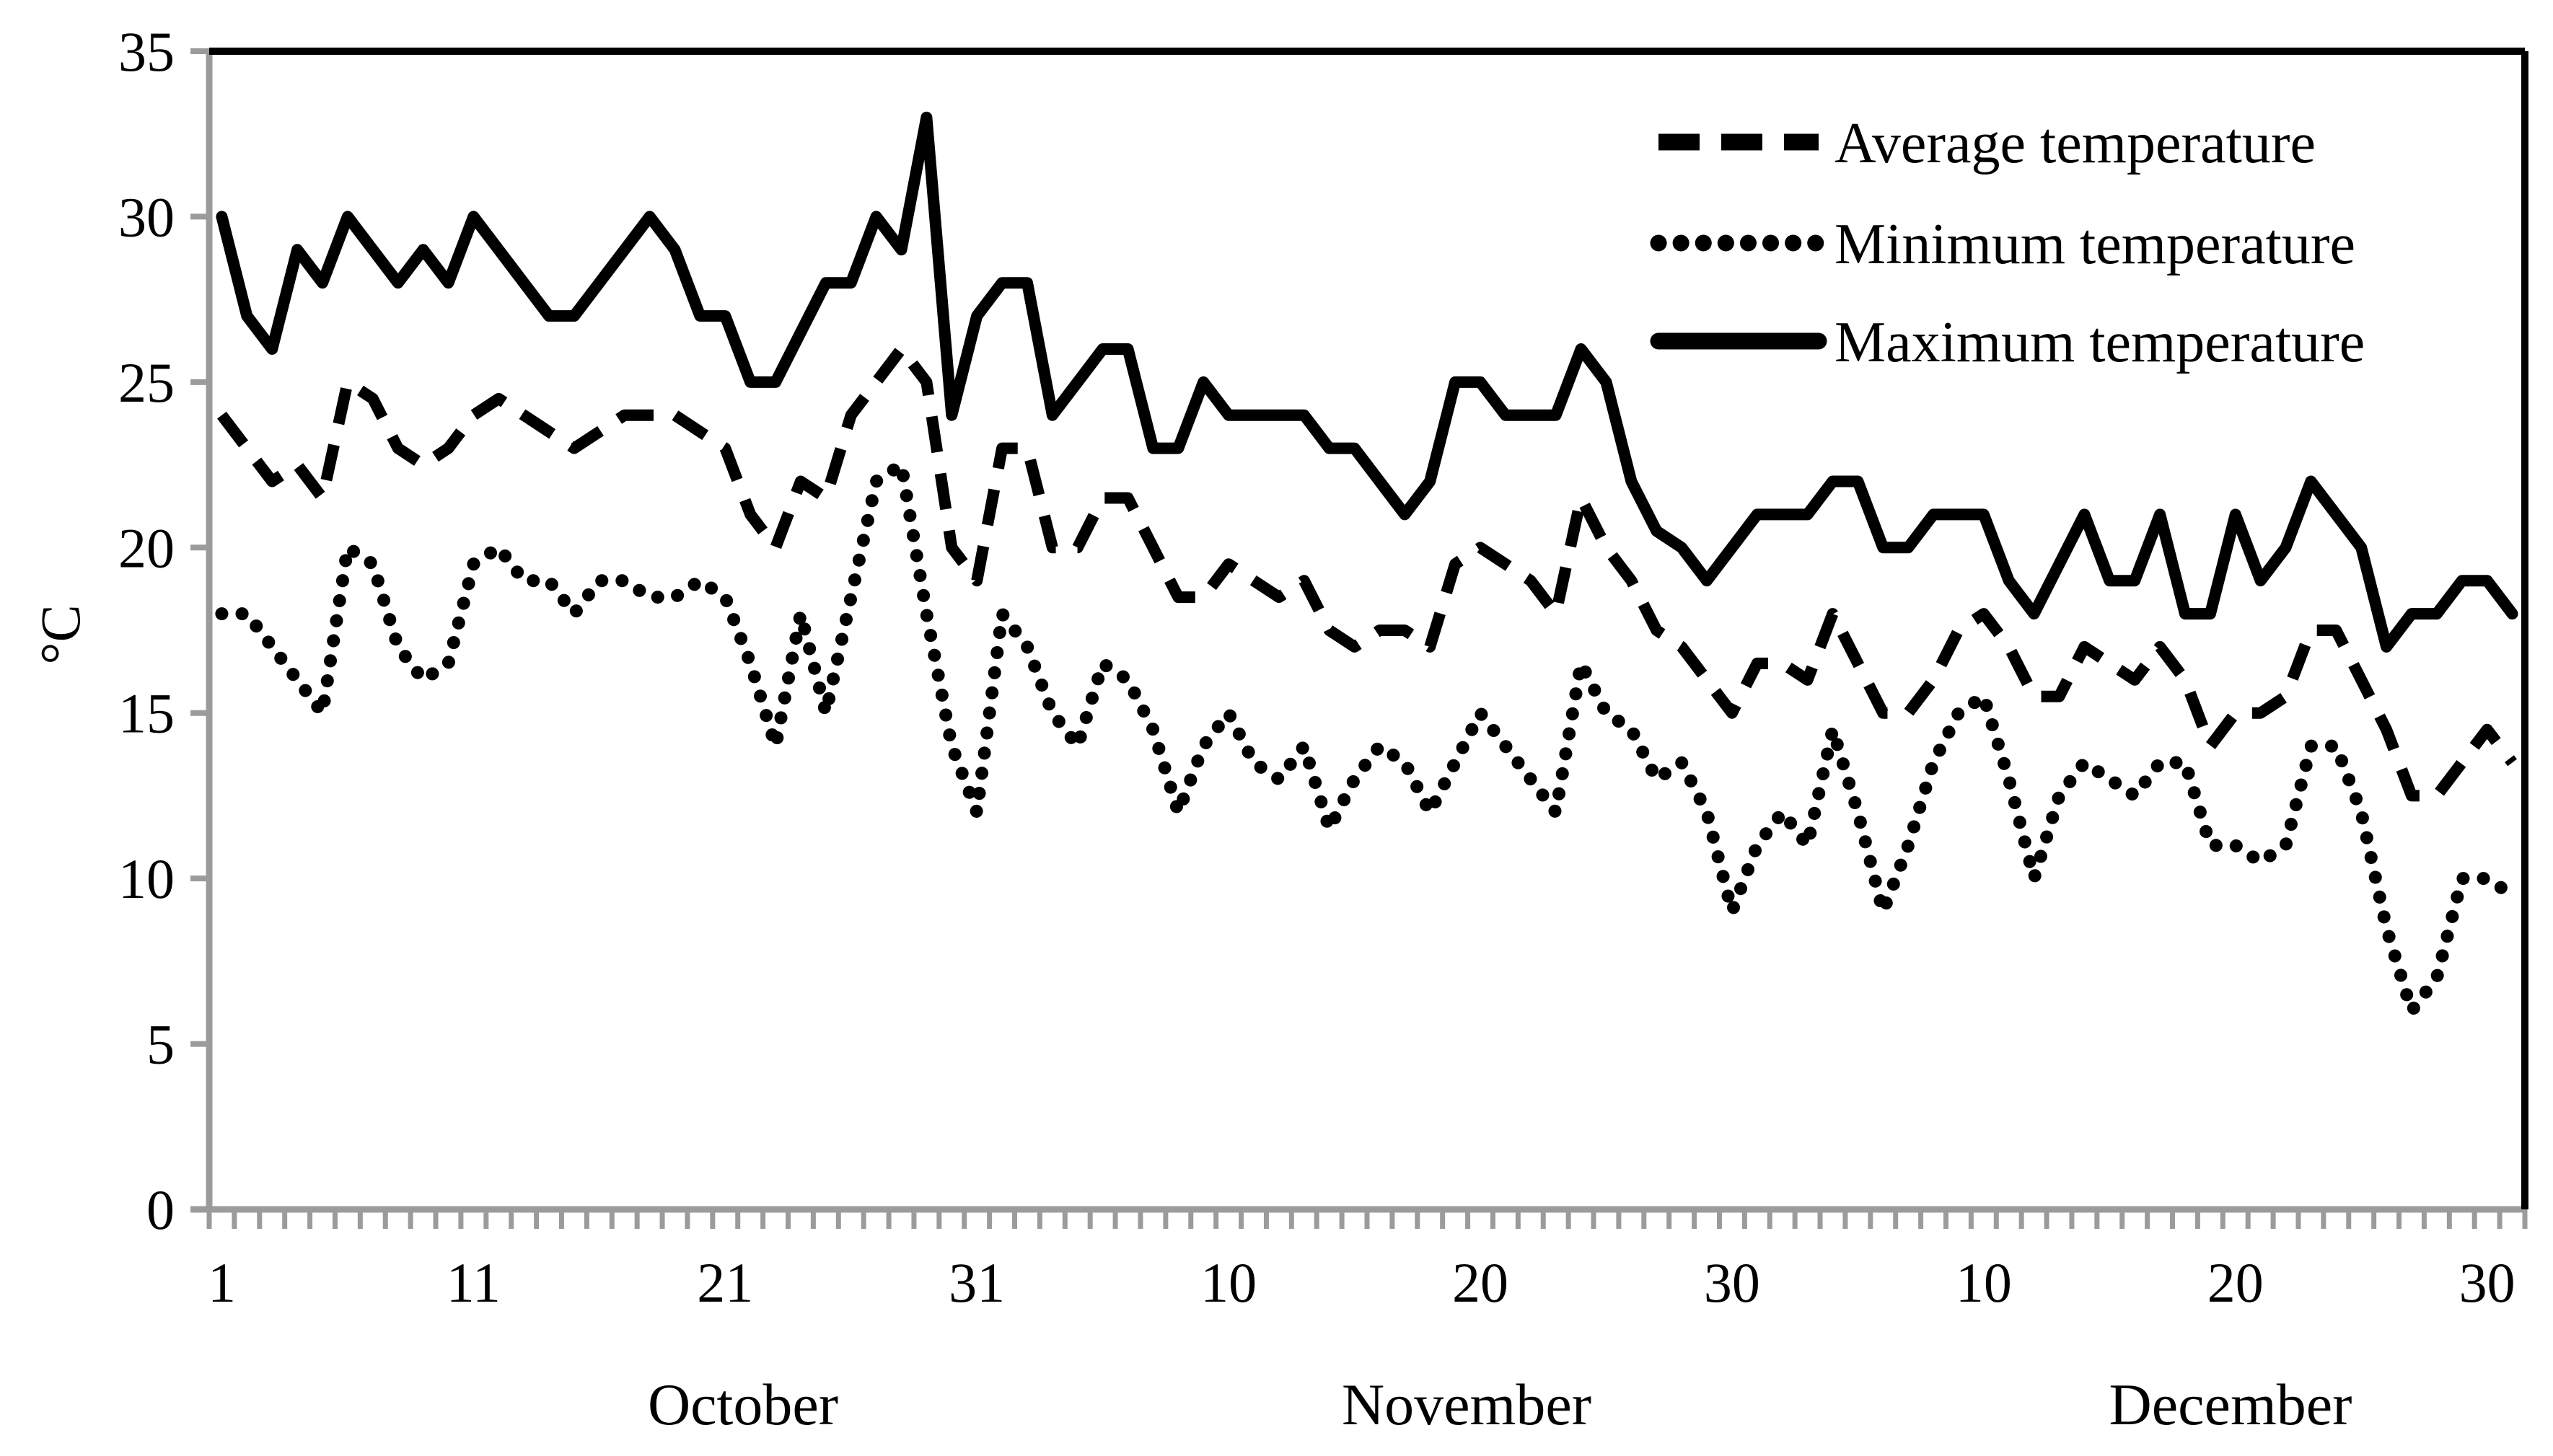 Image resolution: width=2553 pixels, height=1456 pixels. What do you see at coordinates (474, 1282) in the screenshot?
I see `x-axis-tick-label: 11` at bounding box center [474, 1282].